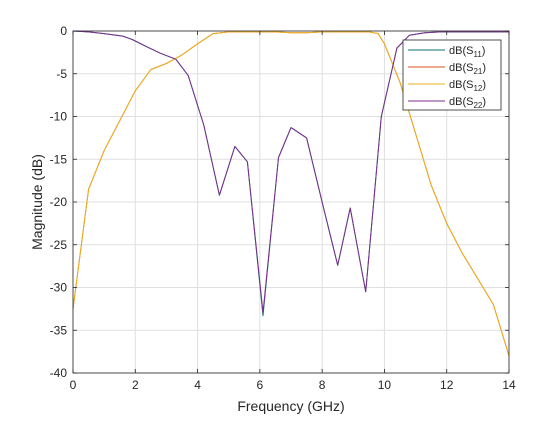 This screenshot has width=560, height=425. I want to click on x-tick-label: 14, so click(509, 385).